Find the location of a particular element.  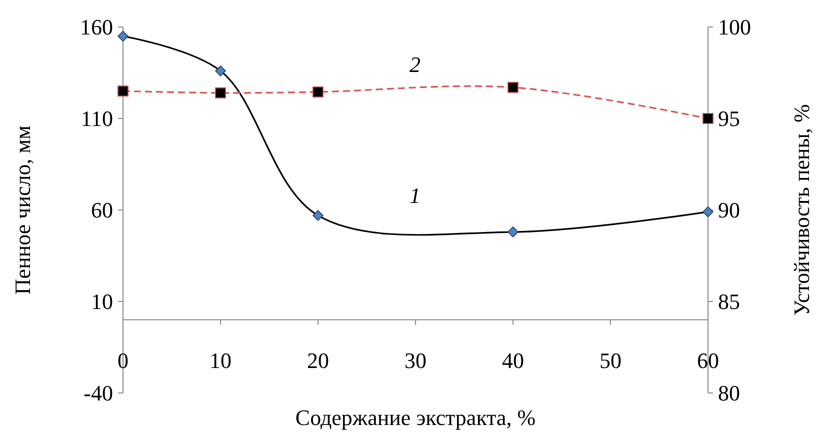

y2-axis-title: Устойчивость пены, % is located at coordinates (801, 210).